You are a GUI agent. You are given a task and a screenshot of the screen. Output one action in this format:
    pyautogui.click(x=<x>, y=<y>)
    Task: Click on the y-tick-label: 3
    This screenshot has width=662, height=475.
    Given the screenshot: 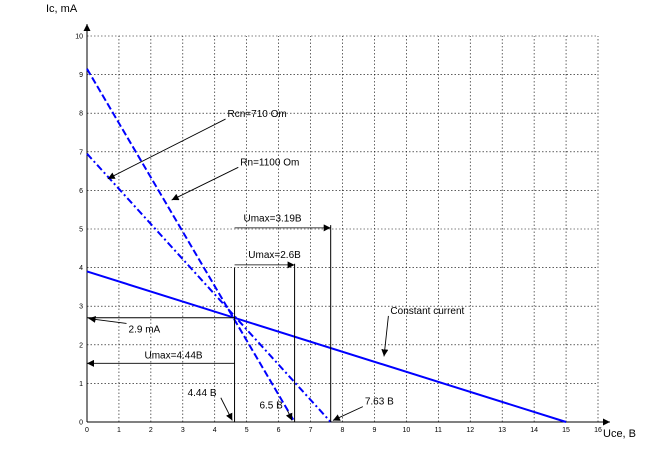 What is the action you would take?
    pyautogui.click(x=81, y=307)
    